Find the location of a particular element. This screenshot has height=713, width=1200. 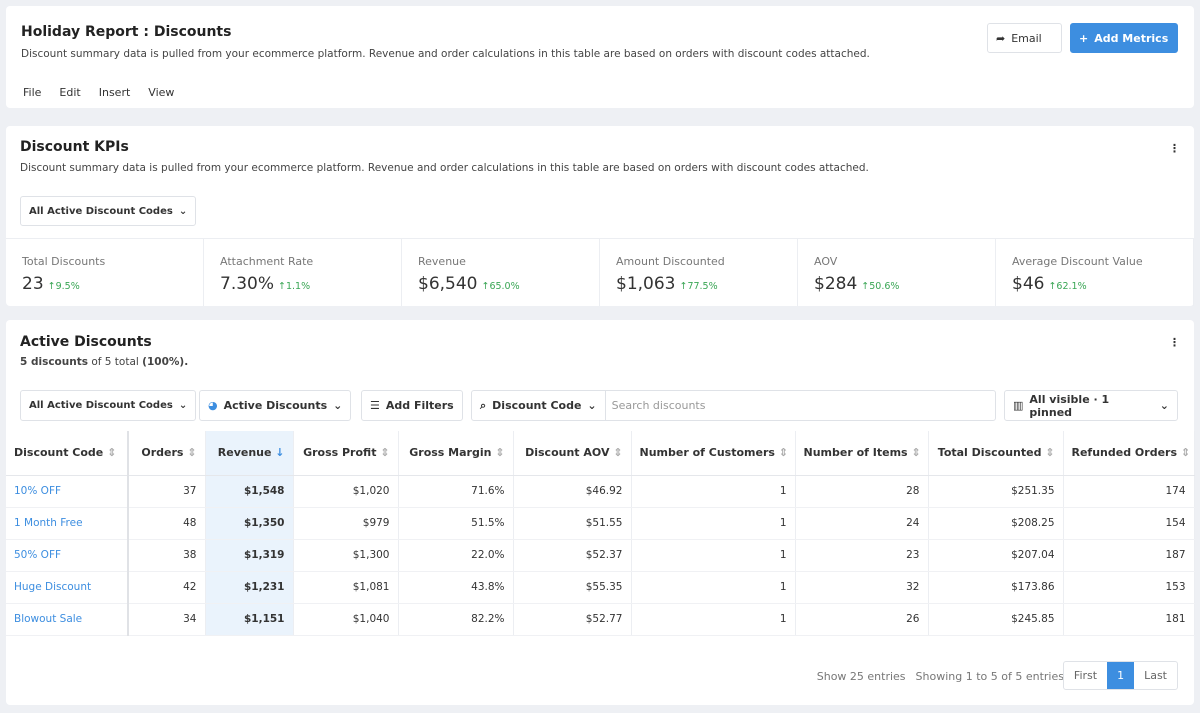

add-filters-button: ☰ Add Filters is located at coordinates (412, 405).